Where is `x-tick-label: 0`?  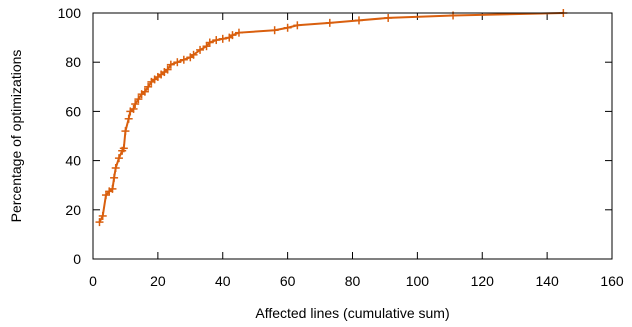 x-tick-label: 0 is located at coordinates (93, 281).